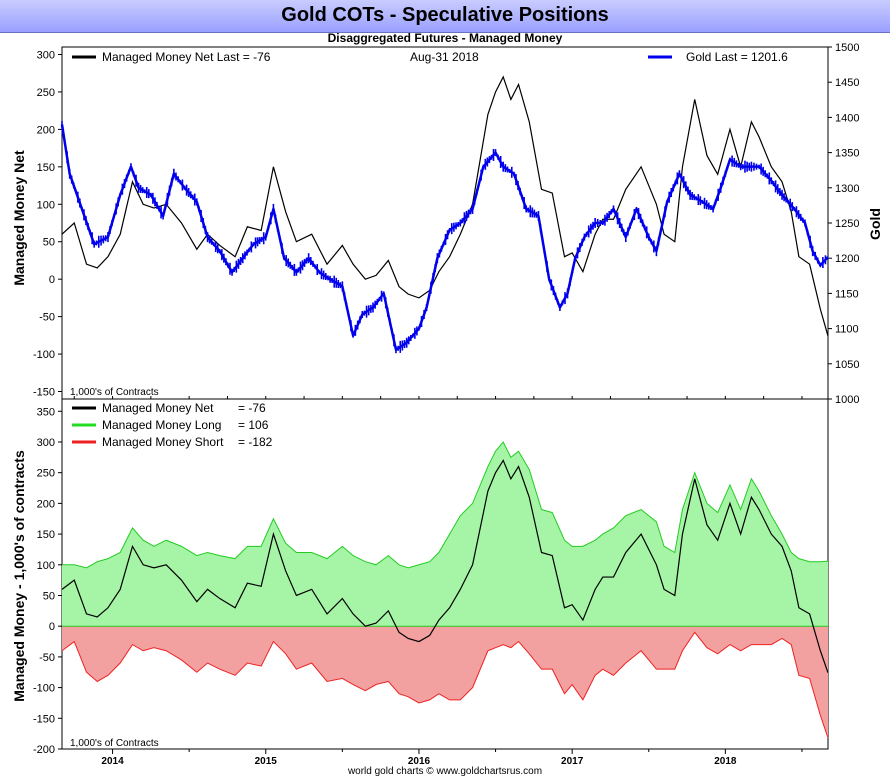 The height and width of the screenshot is (781, 890). Describe the element at coordinates (847, 330) in the screenshot. I see `top-right-tick-label: 1100` at that location.